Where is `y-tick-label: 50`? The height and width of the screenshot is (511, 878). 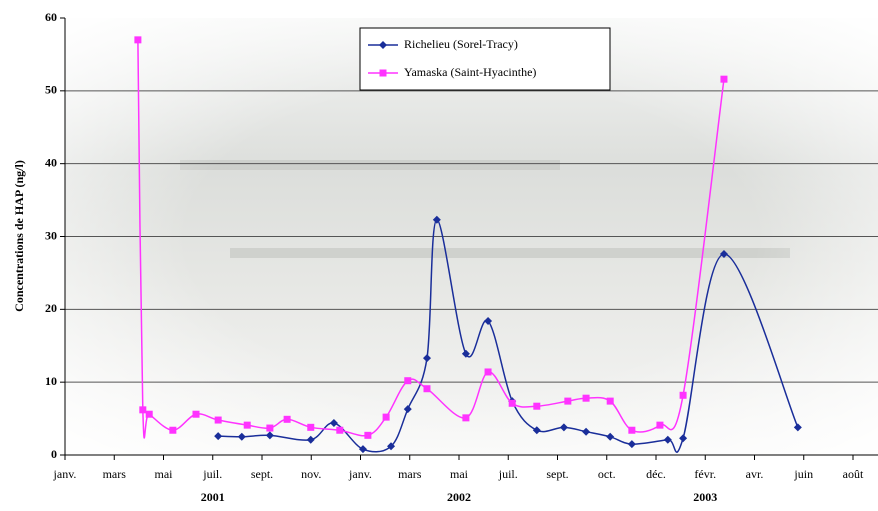
y-tick-label: 50 is located at coordinates (51, 90).